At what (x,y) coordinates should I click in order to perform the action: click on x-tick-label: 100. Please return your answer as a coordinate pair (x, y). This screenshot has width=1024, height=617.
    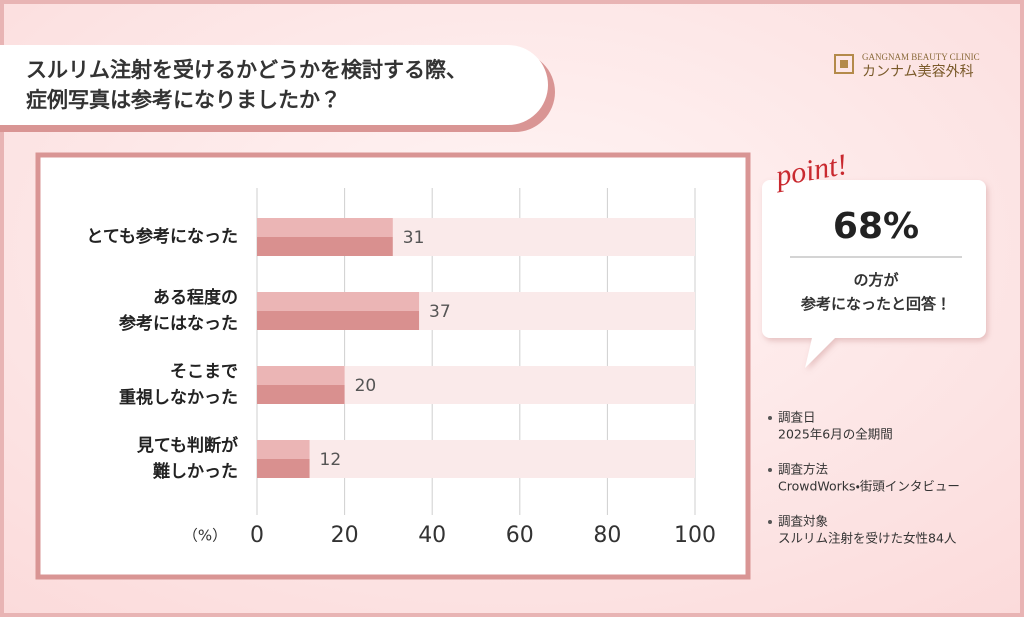
    Looking at the image, I should click on (695, 535).